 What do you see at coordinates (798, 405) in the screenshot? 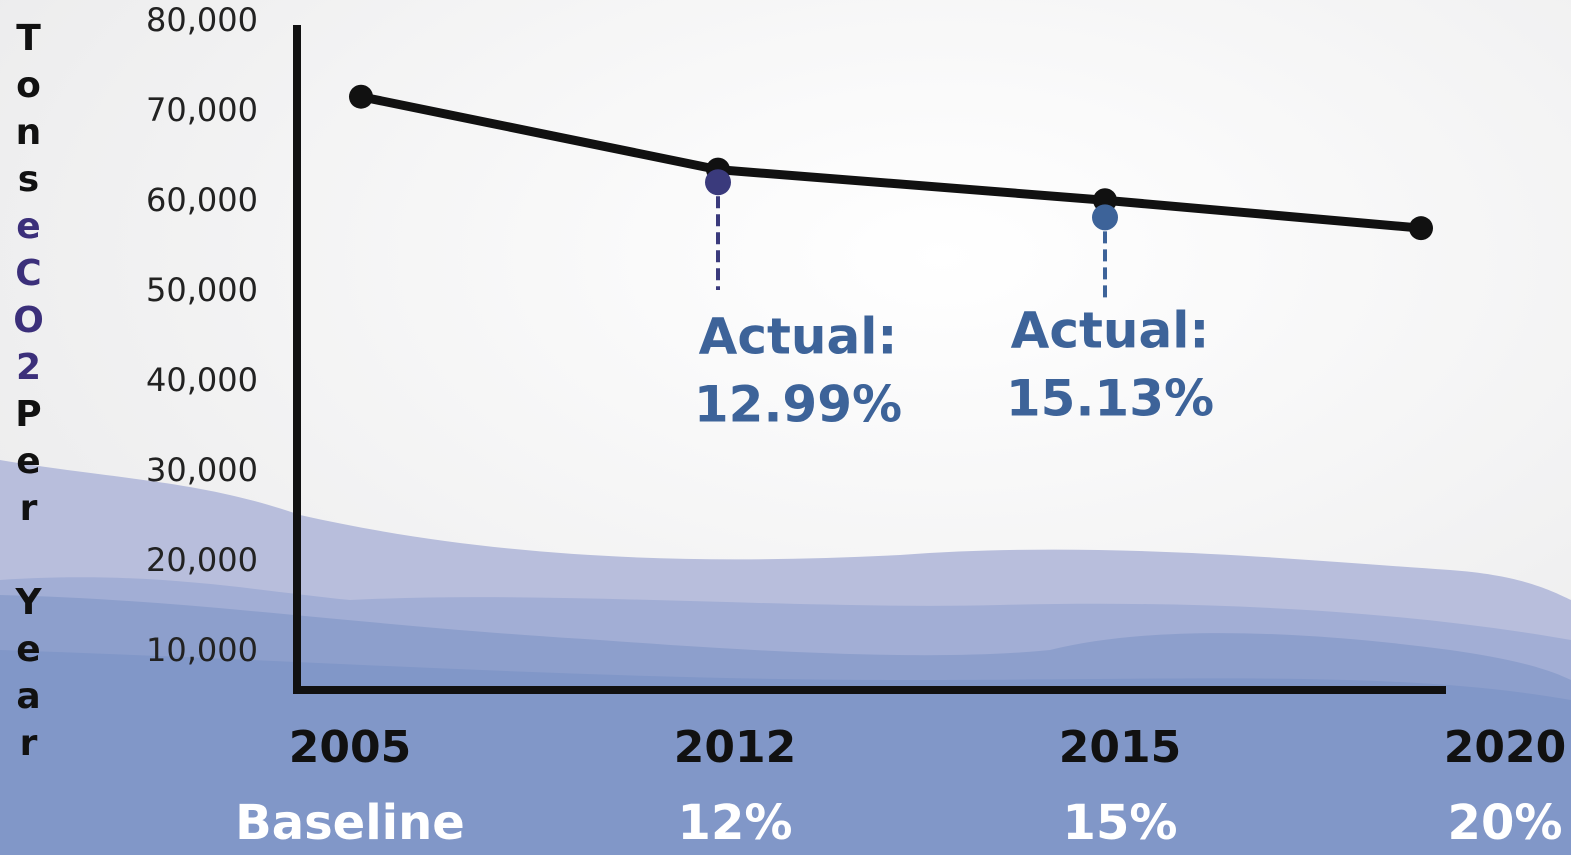
I see `annotation-value: 12.99%` at bounding box center [798, 405].